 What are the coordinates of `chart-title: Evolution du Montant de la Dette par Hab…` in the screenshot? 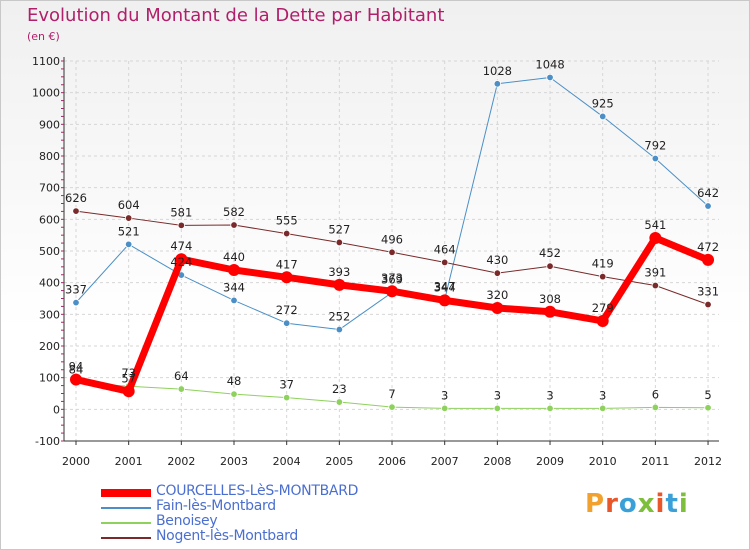 It's located at (236, 15).